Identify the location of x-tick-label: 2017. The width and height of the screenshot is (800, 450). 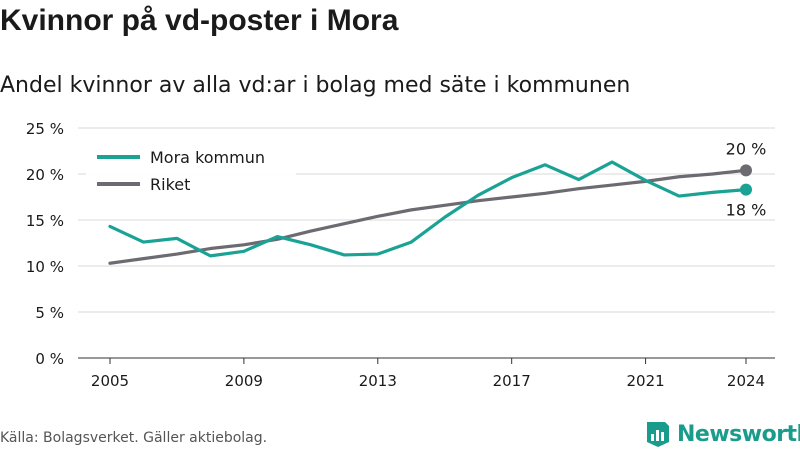
(512, 381).